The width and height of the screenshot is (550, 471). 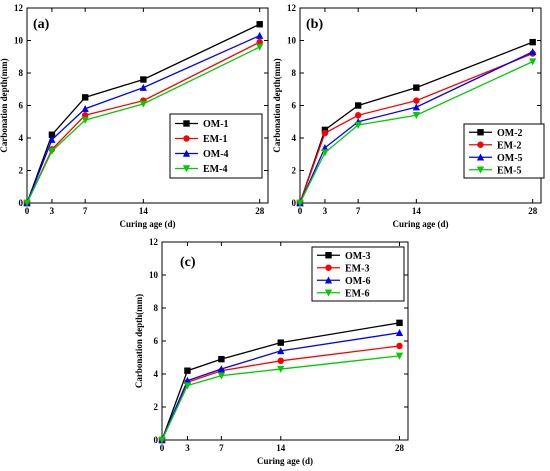 What do you see at coordinates (314, 24) in the screenshot?
I see `panel-label: (b)` at bounding box center [314, 24].